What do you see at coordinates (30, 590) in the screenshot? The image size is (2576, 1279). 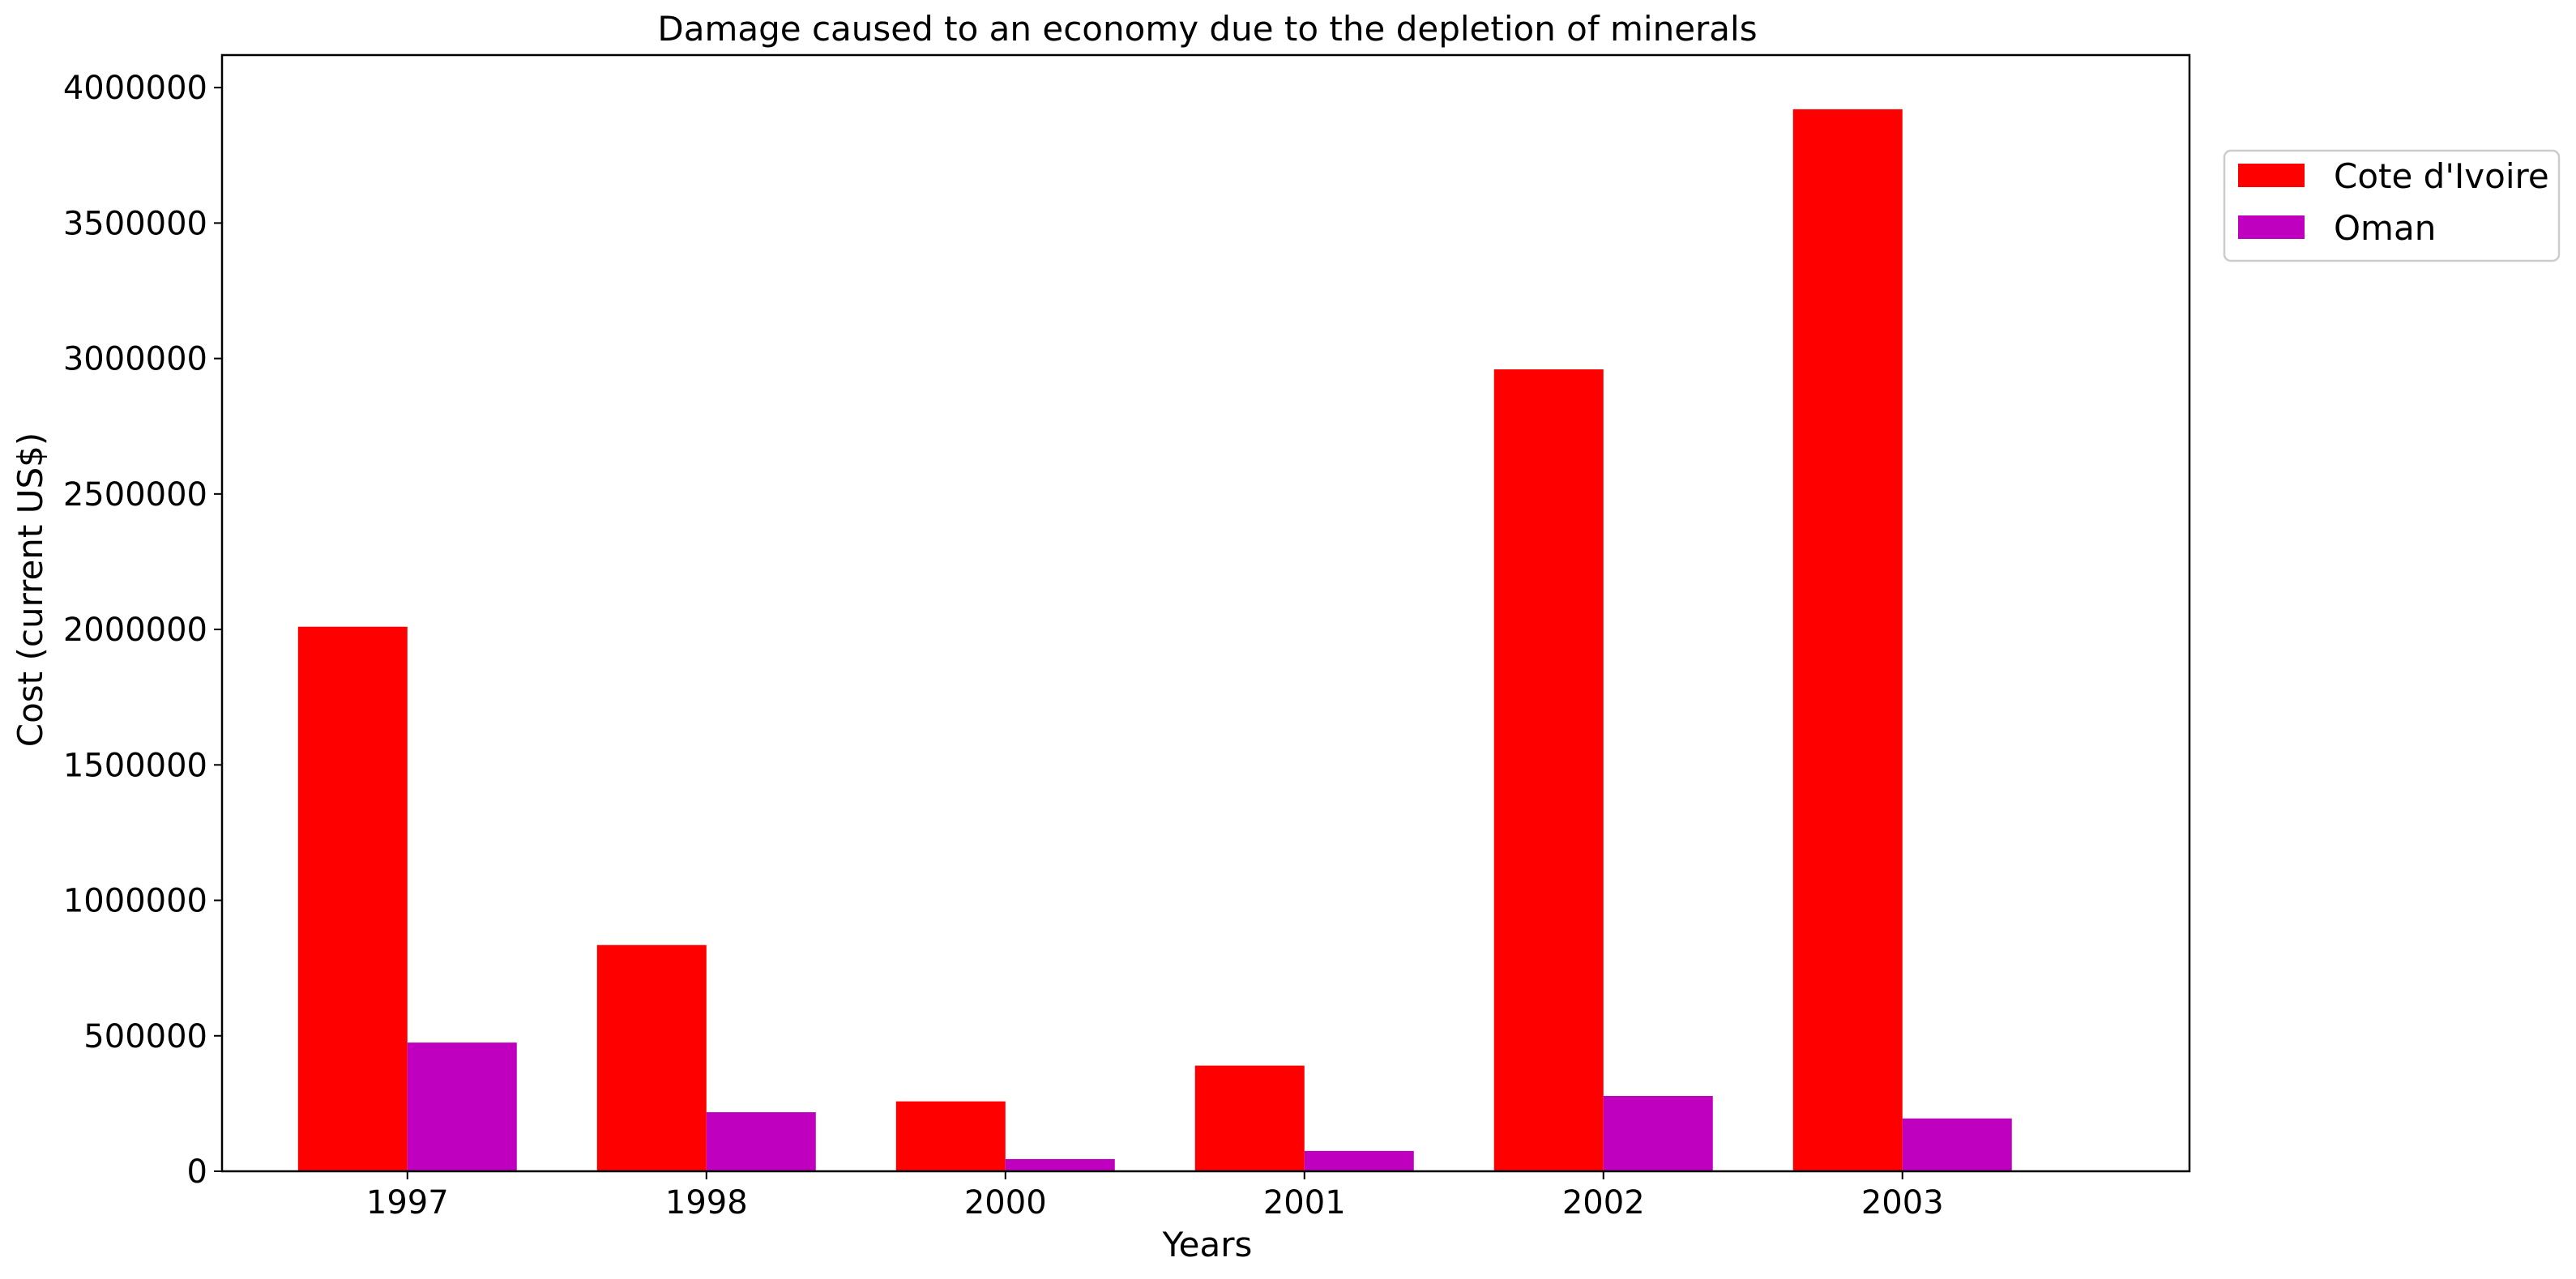 I see `y-axis-title: Cost (current US$)` at bounding box center [30, 590].